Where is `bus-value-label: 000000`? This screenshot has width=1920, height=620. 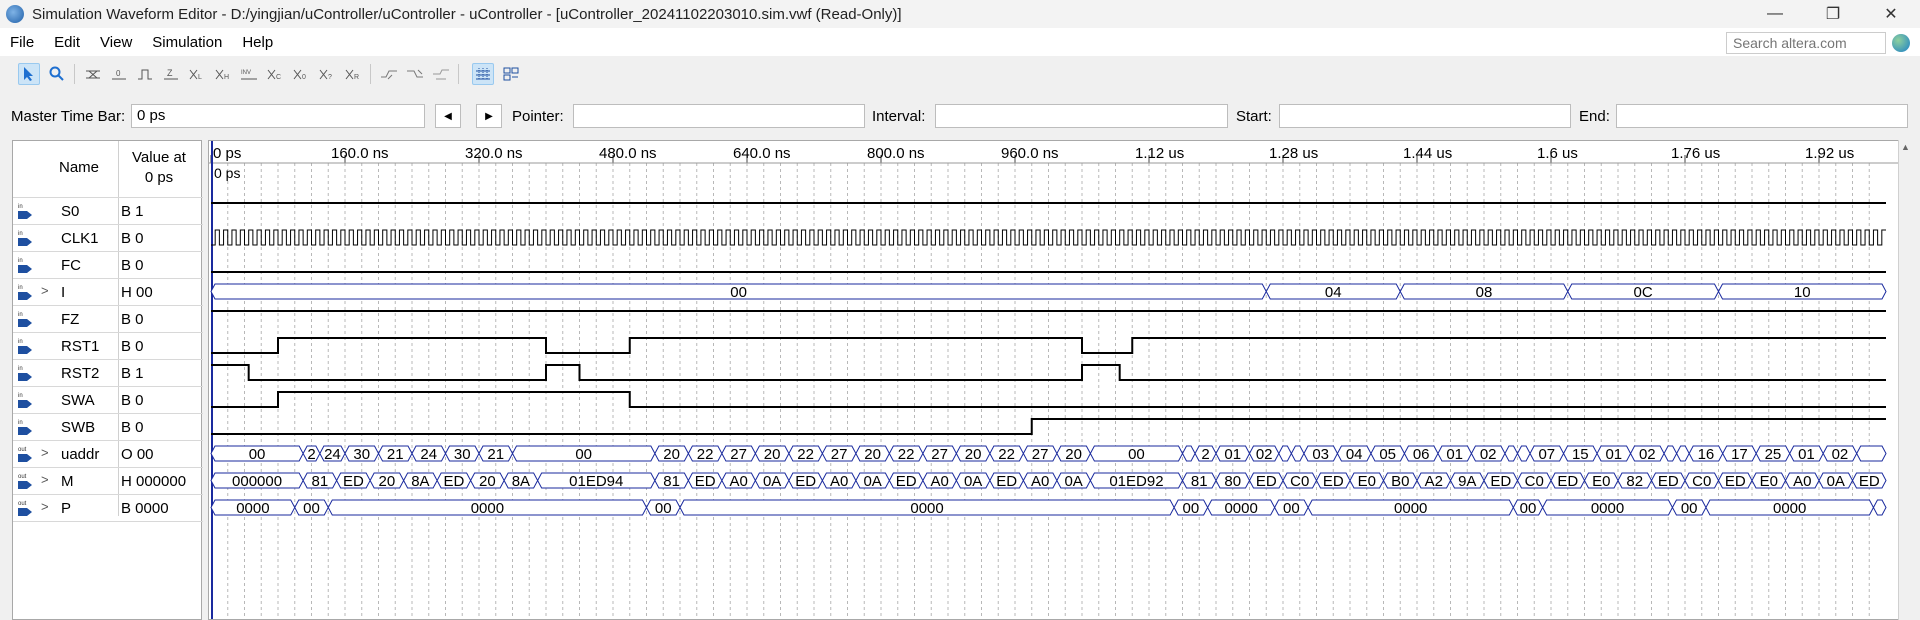 bus-value-label: 000000 is located at coordinates (257, 481).